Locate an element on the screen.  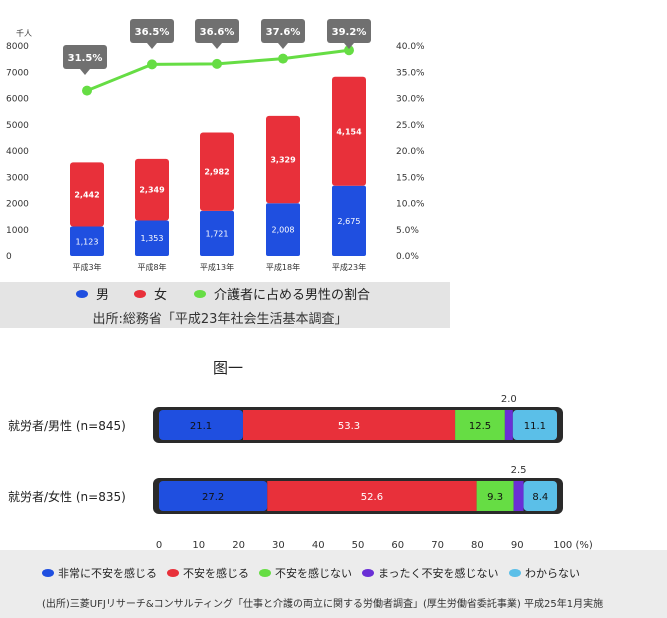
figure-caption: 图一 is located at coordinates (228, 368).